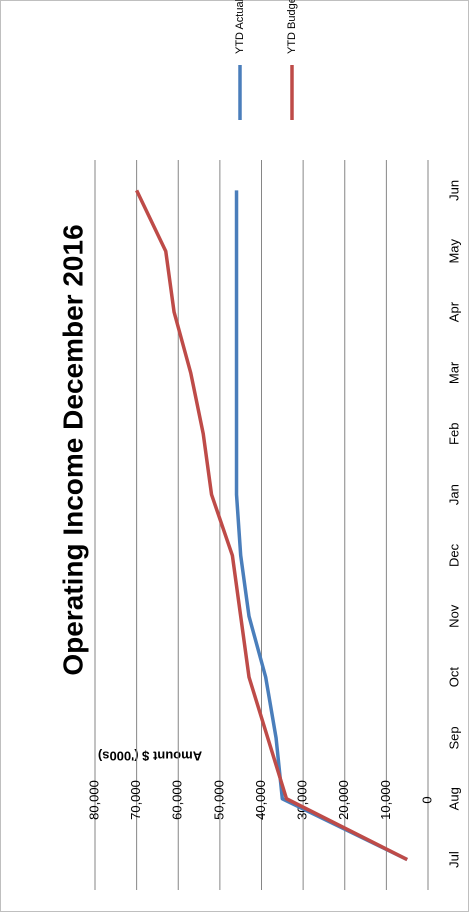 This screenshot has width=469, height=912. What do you see at coordinates (177, 800) in the screenshot?
I see `y-tick-label: 60,000` at bounding box center [177, 800].